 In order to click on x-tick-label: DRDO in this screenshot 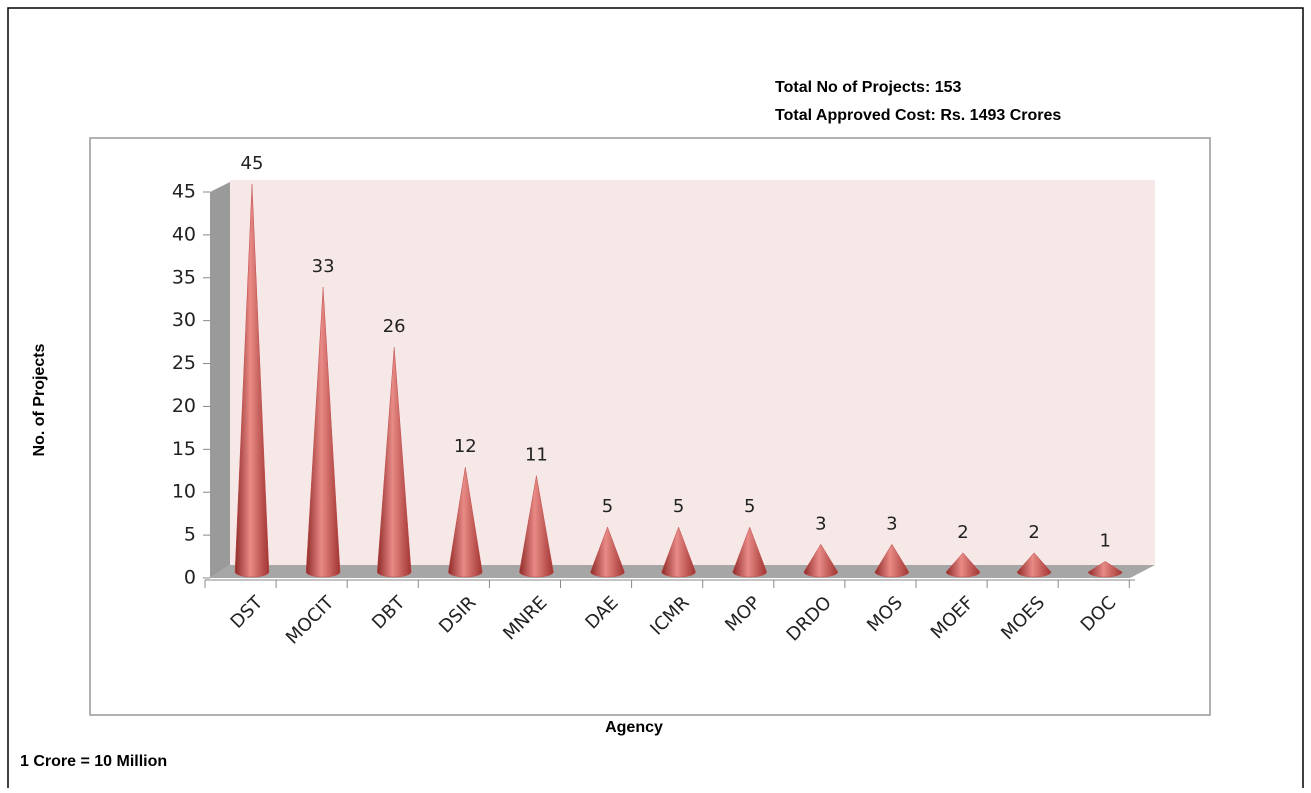, I will do `click(809, 618)`.